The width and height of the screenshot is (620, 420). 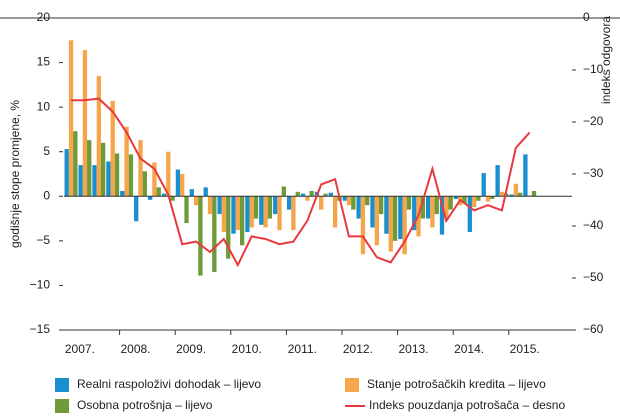 I want to click on y-tick-label: 10, so click(x=44, y=106).